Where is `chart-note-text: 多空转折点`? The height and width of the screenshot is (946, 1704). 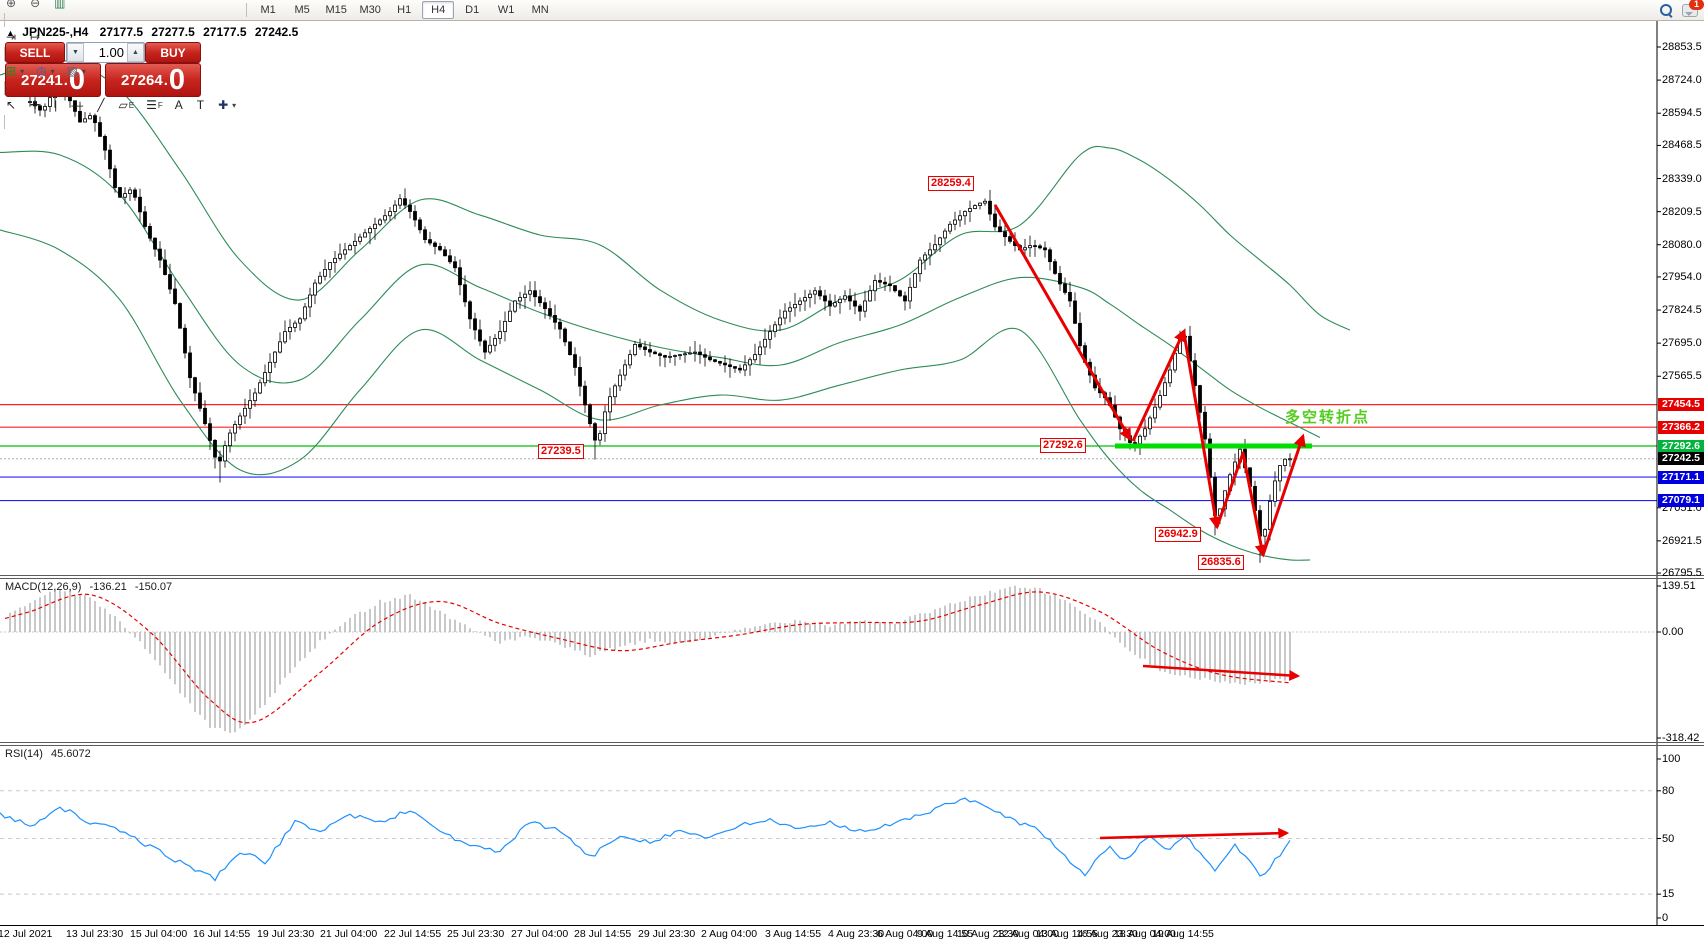 chart-note-text: 多空转折点 is located at coordinates (1328, 417).